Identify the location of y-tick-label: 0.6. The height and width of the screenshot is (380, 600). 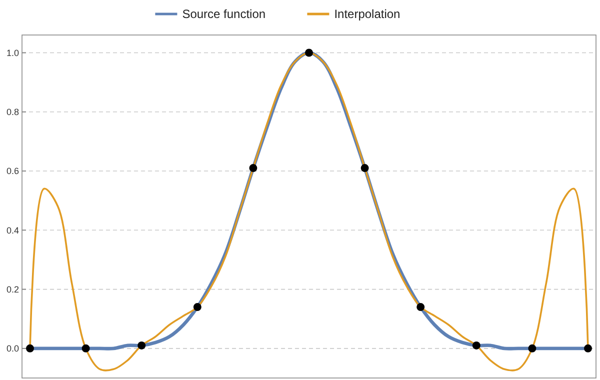
(12, 171).